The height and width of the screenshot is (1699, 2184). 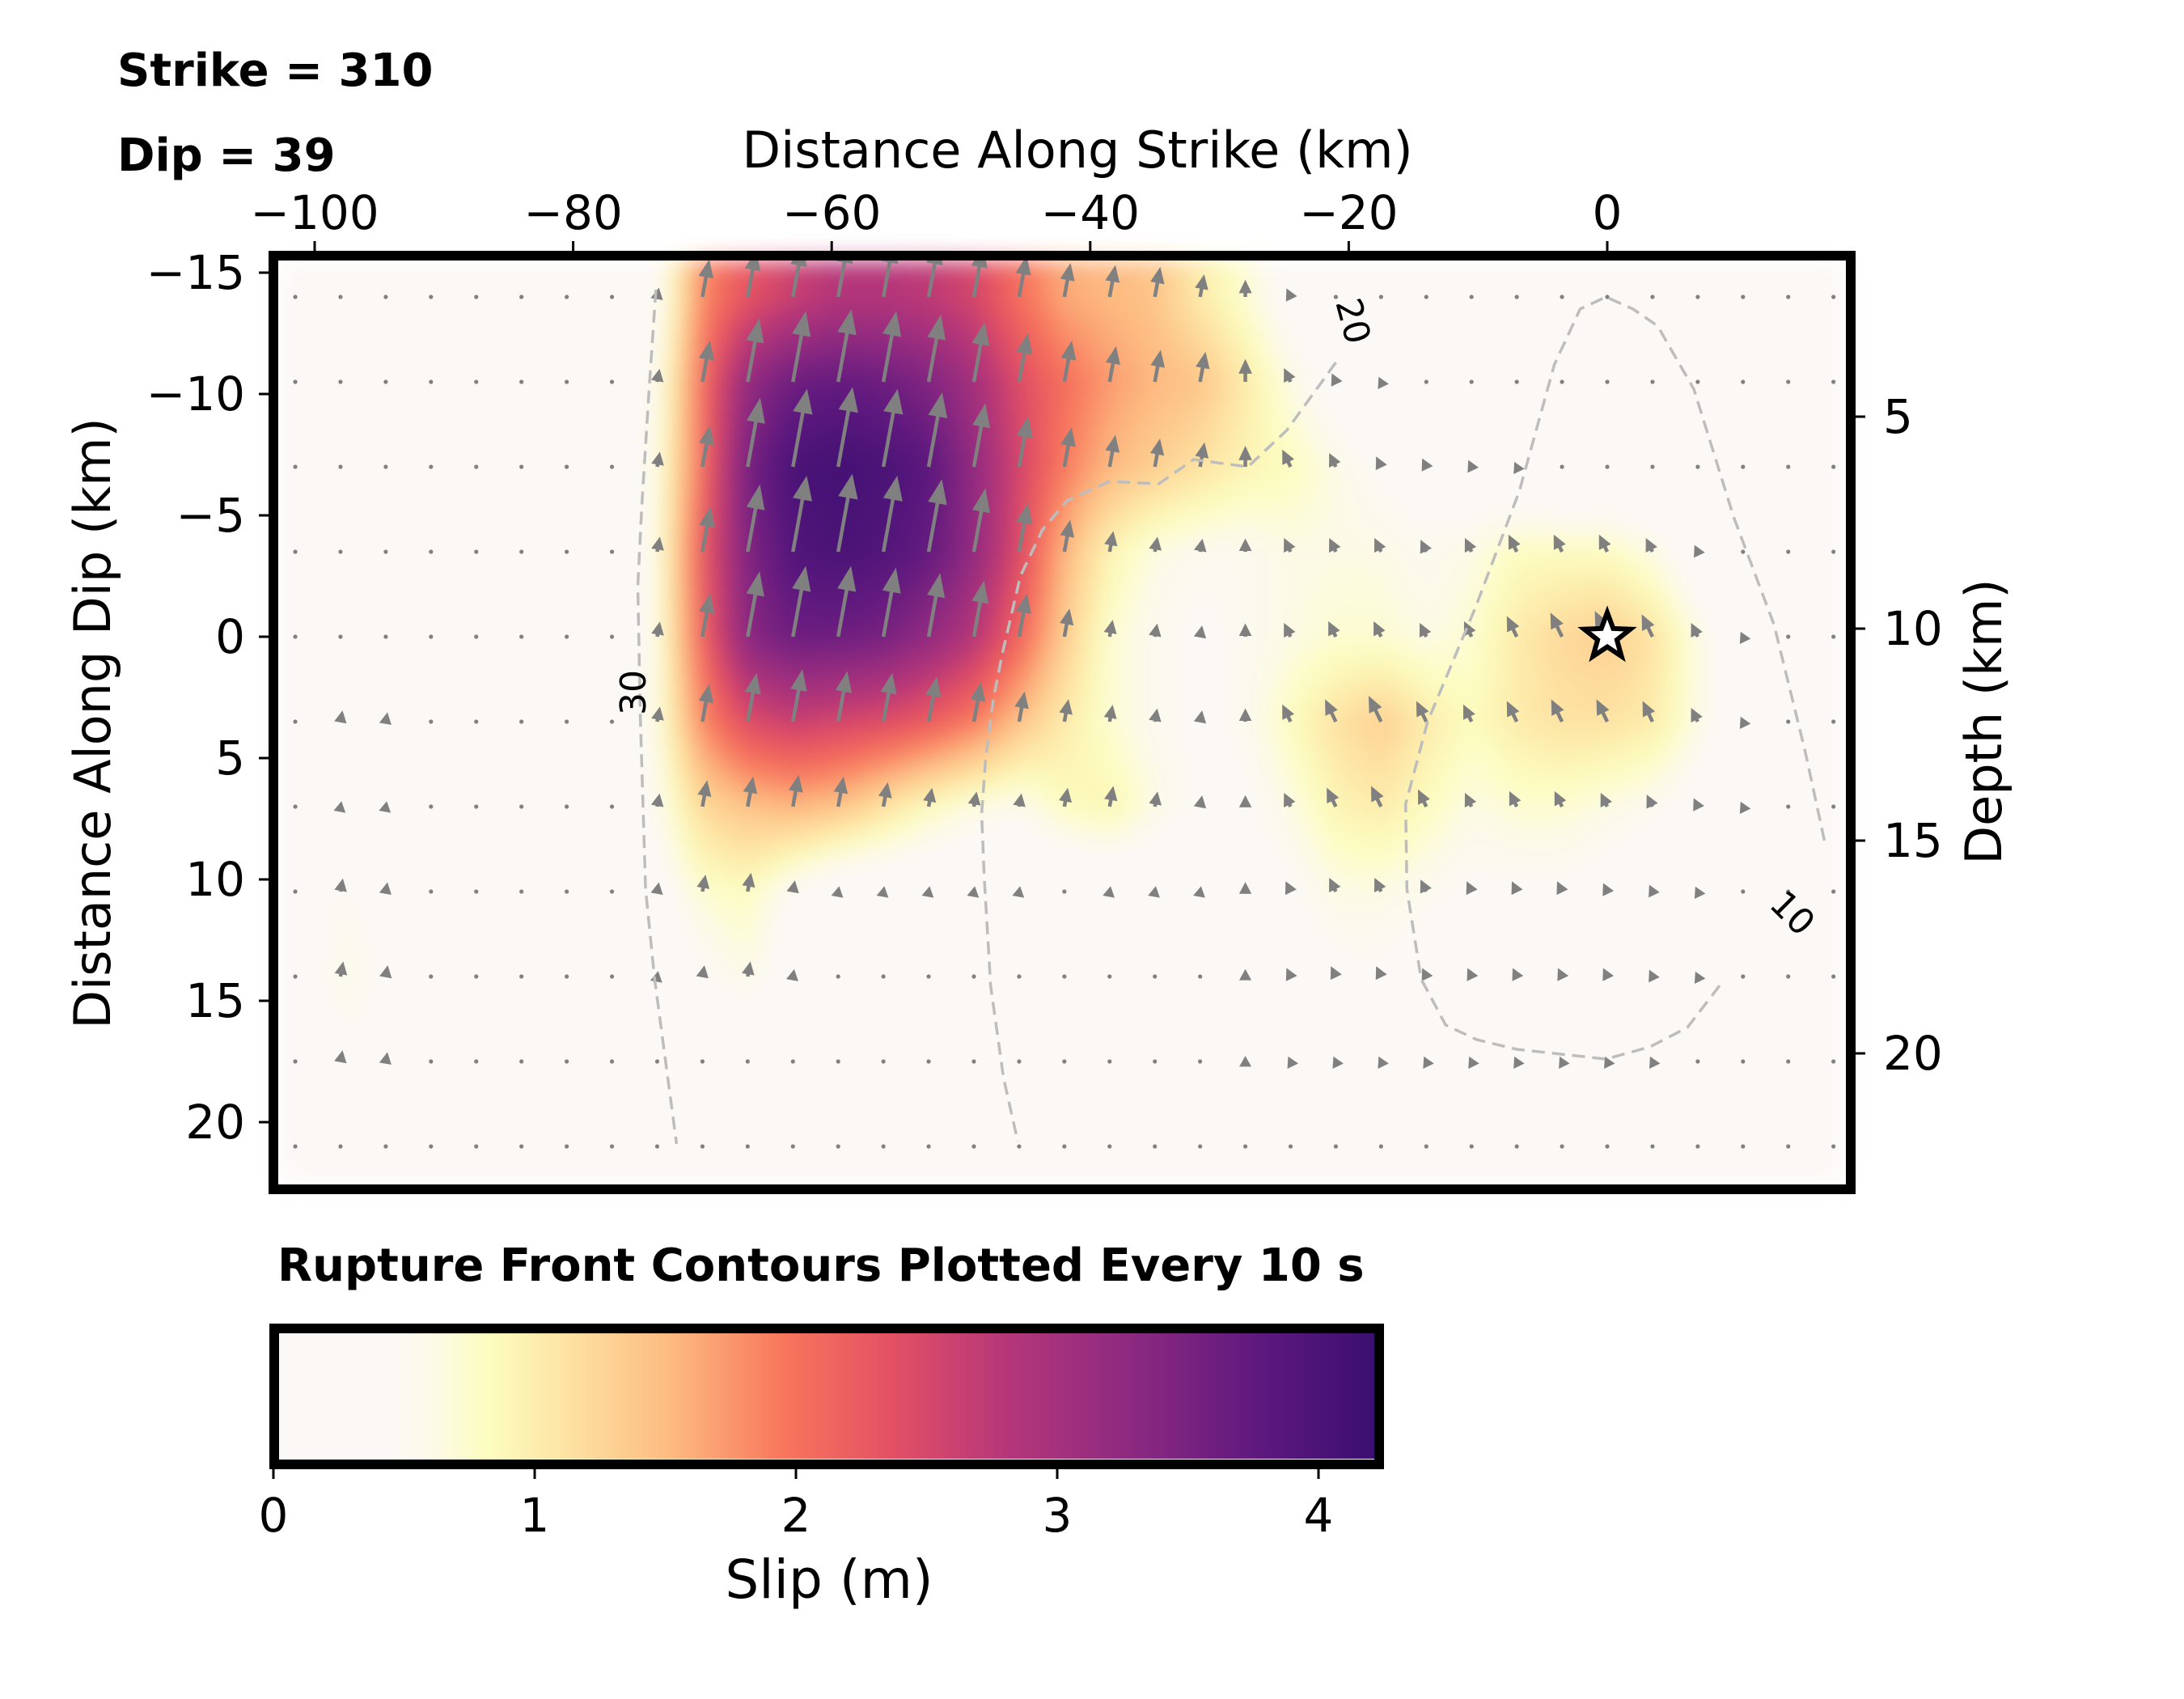 I want to click on x-tick-label: −20, so click(x=1349, y=213).